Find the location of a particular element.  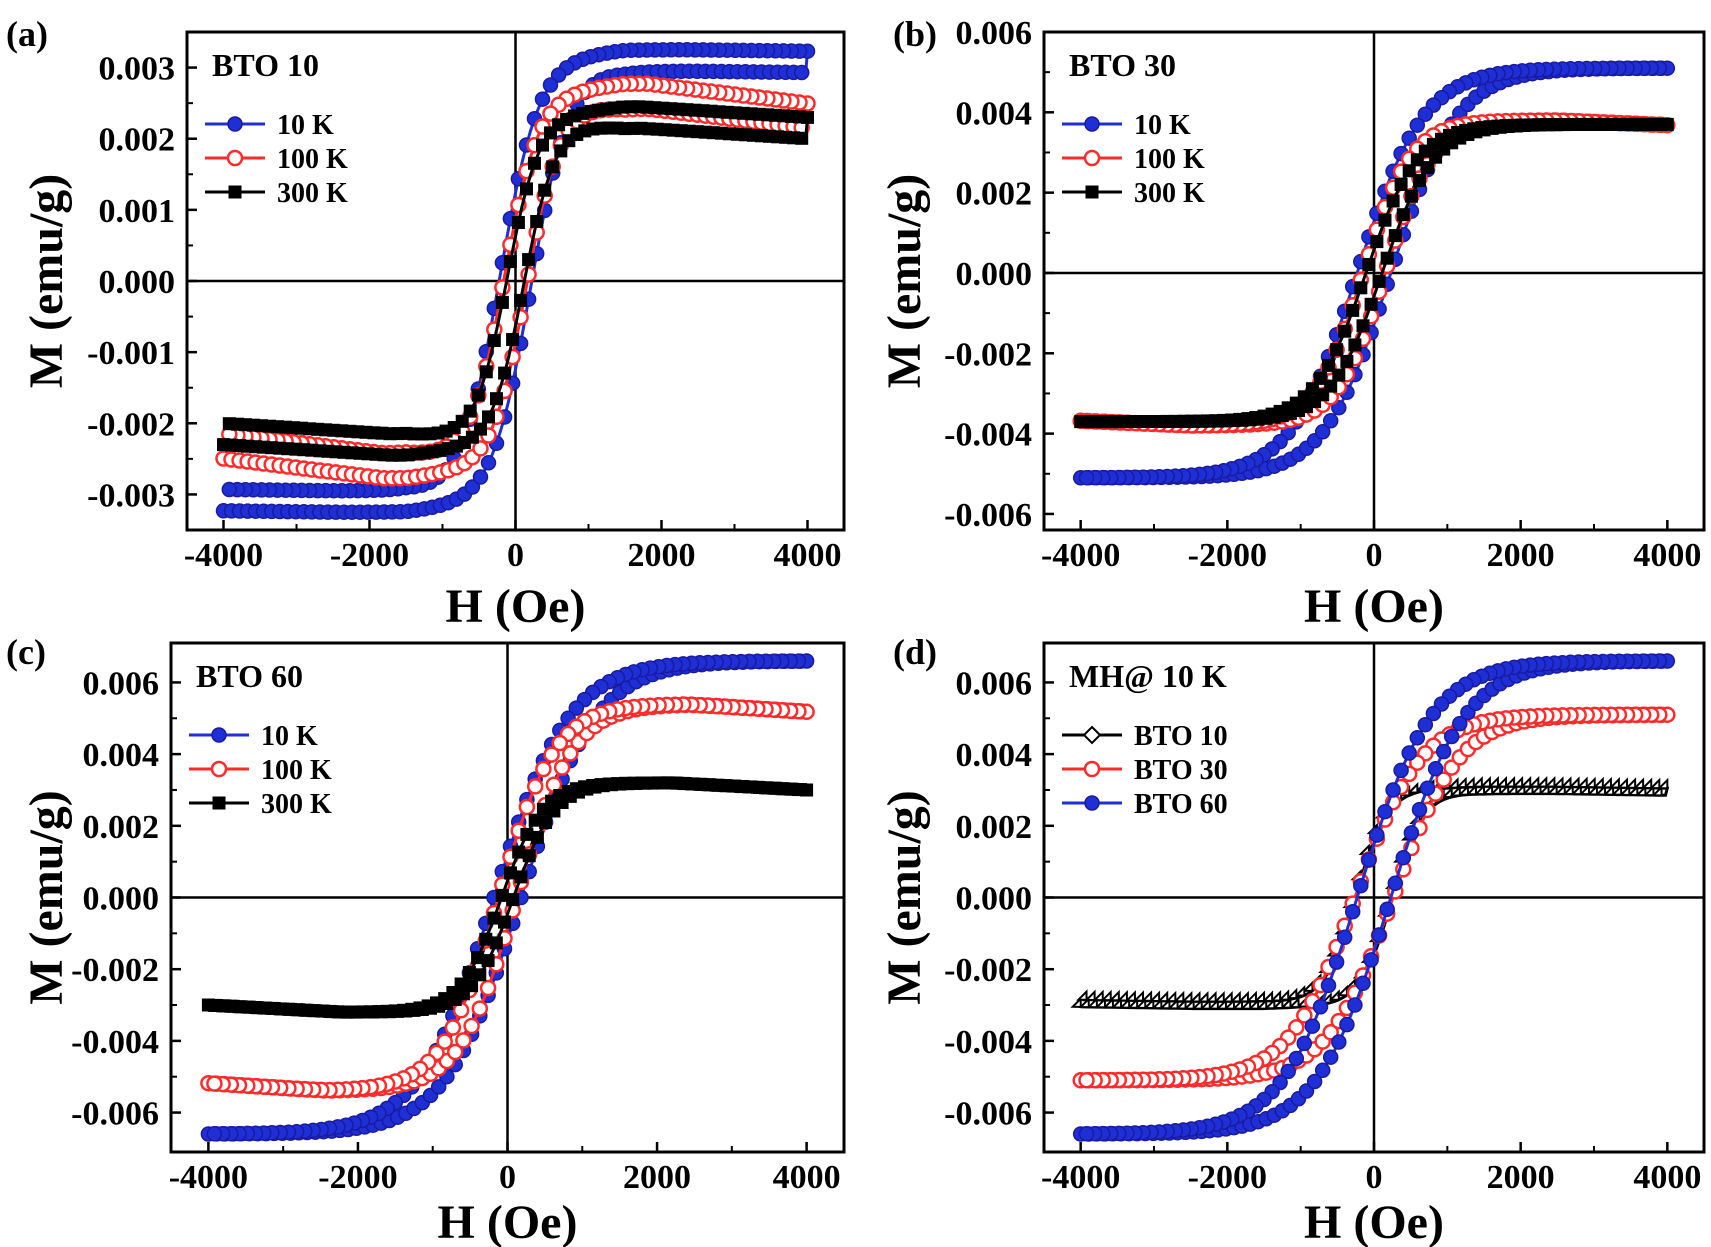

legend-label: 300 K is located at coordinates (312, 193).